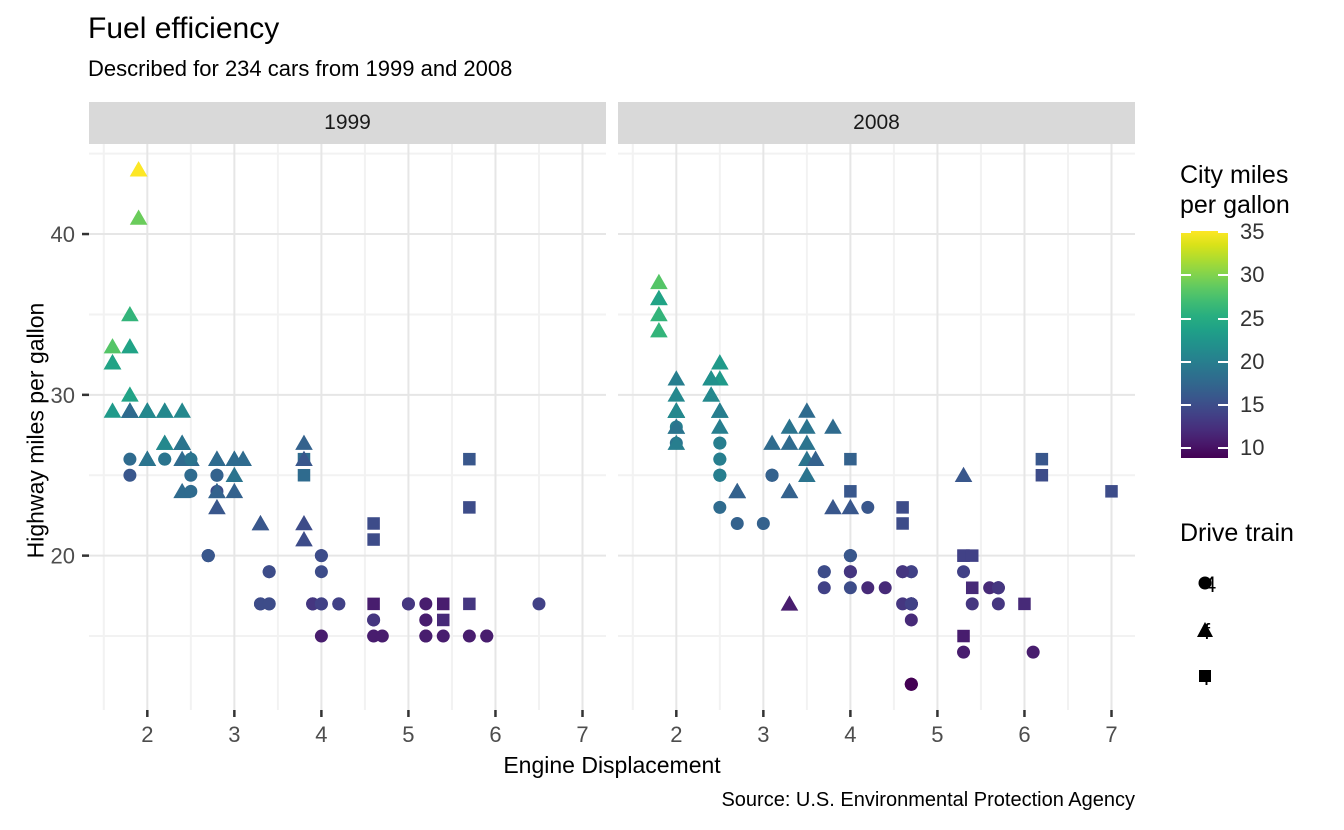 This screenshot has width=1344, height=830. What do you see at coordinates (1205, 629) in the screenshot?
I see `triangle-glyph-icon` at bounding box center [1205, 629].